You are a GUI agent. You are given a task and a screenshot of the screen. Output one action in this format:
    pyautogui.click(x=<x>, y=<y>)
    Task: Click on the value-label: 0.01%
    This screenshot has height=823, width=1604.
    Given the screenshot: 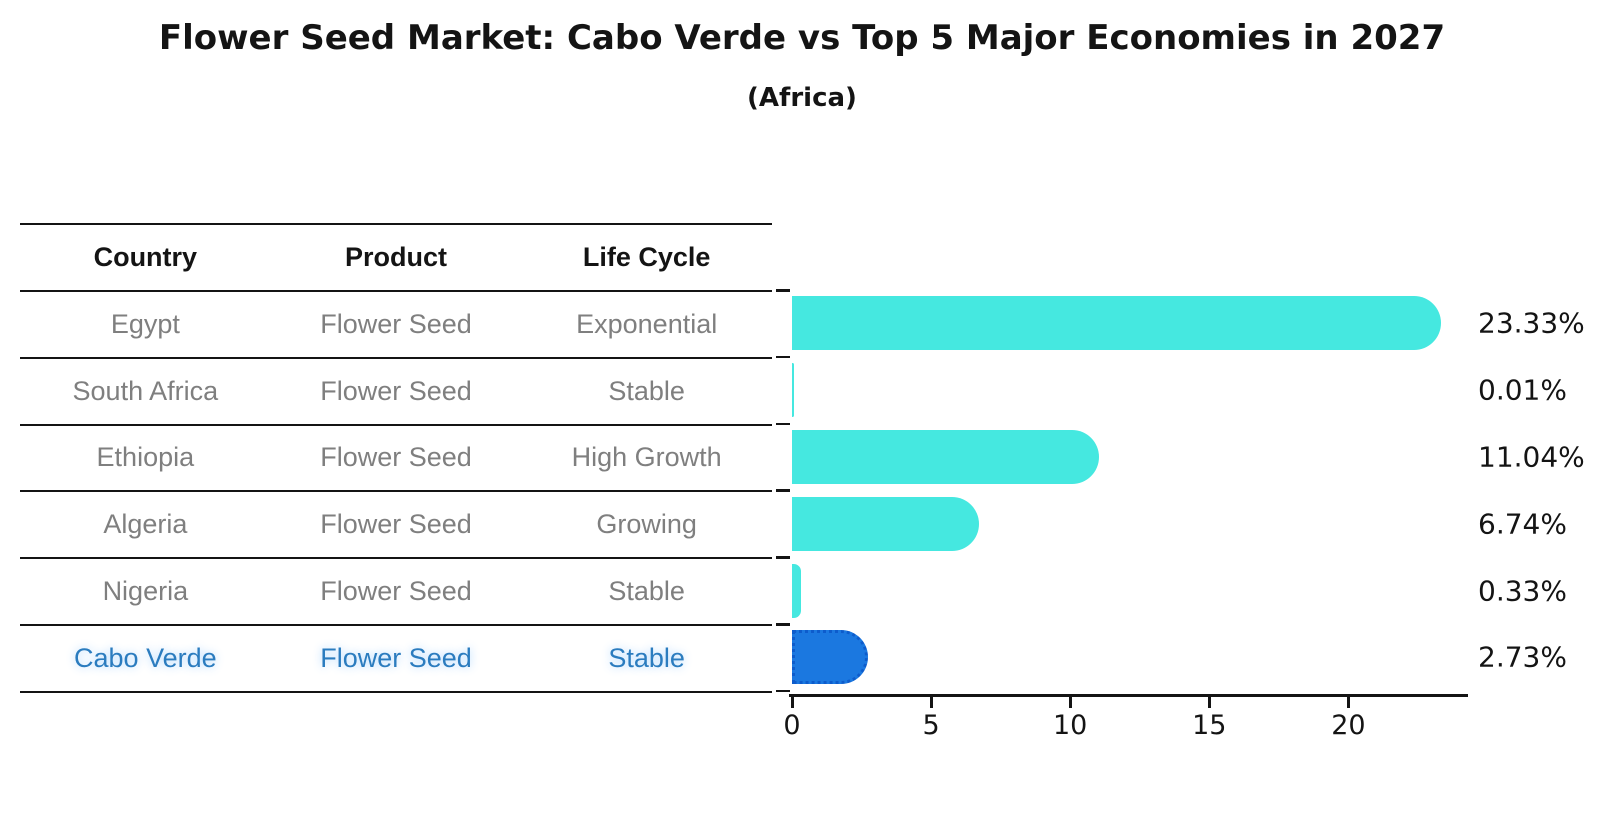 What is the action you would take?
    pyautogui.click(x=1522, y=390)
    